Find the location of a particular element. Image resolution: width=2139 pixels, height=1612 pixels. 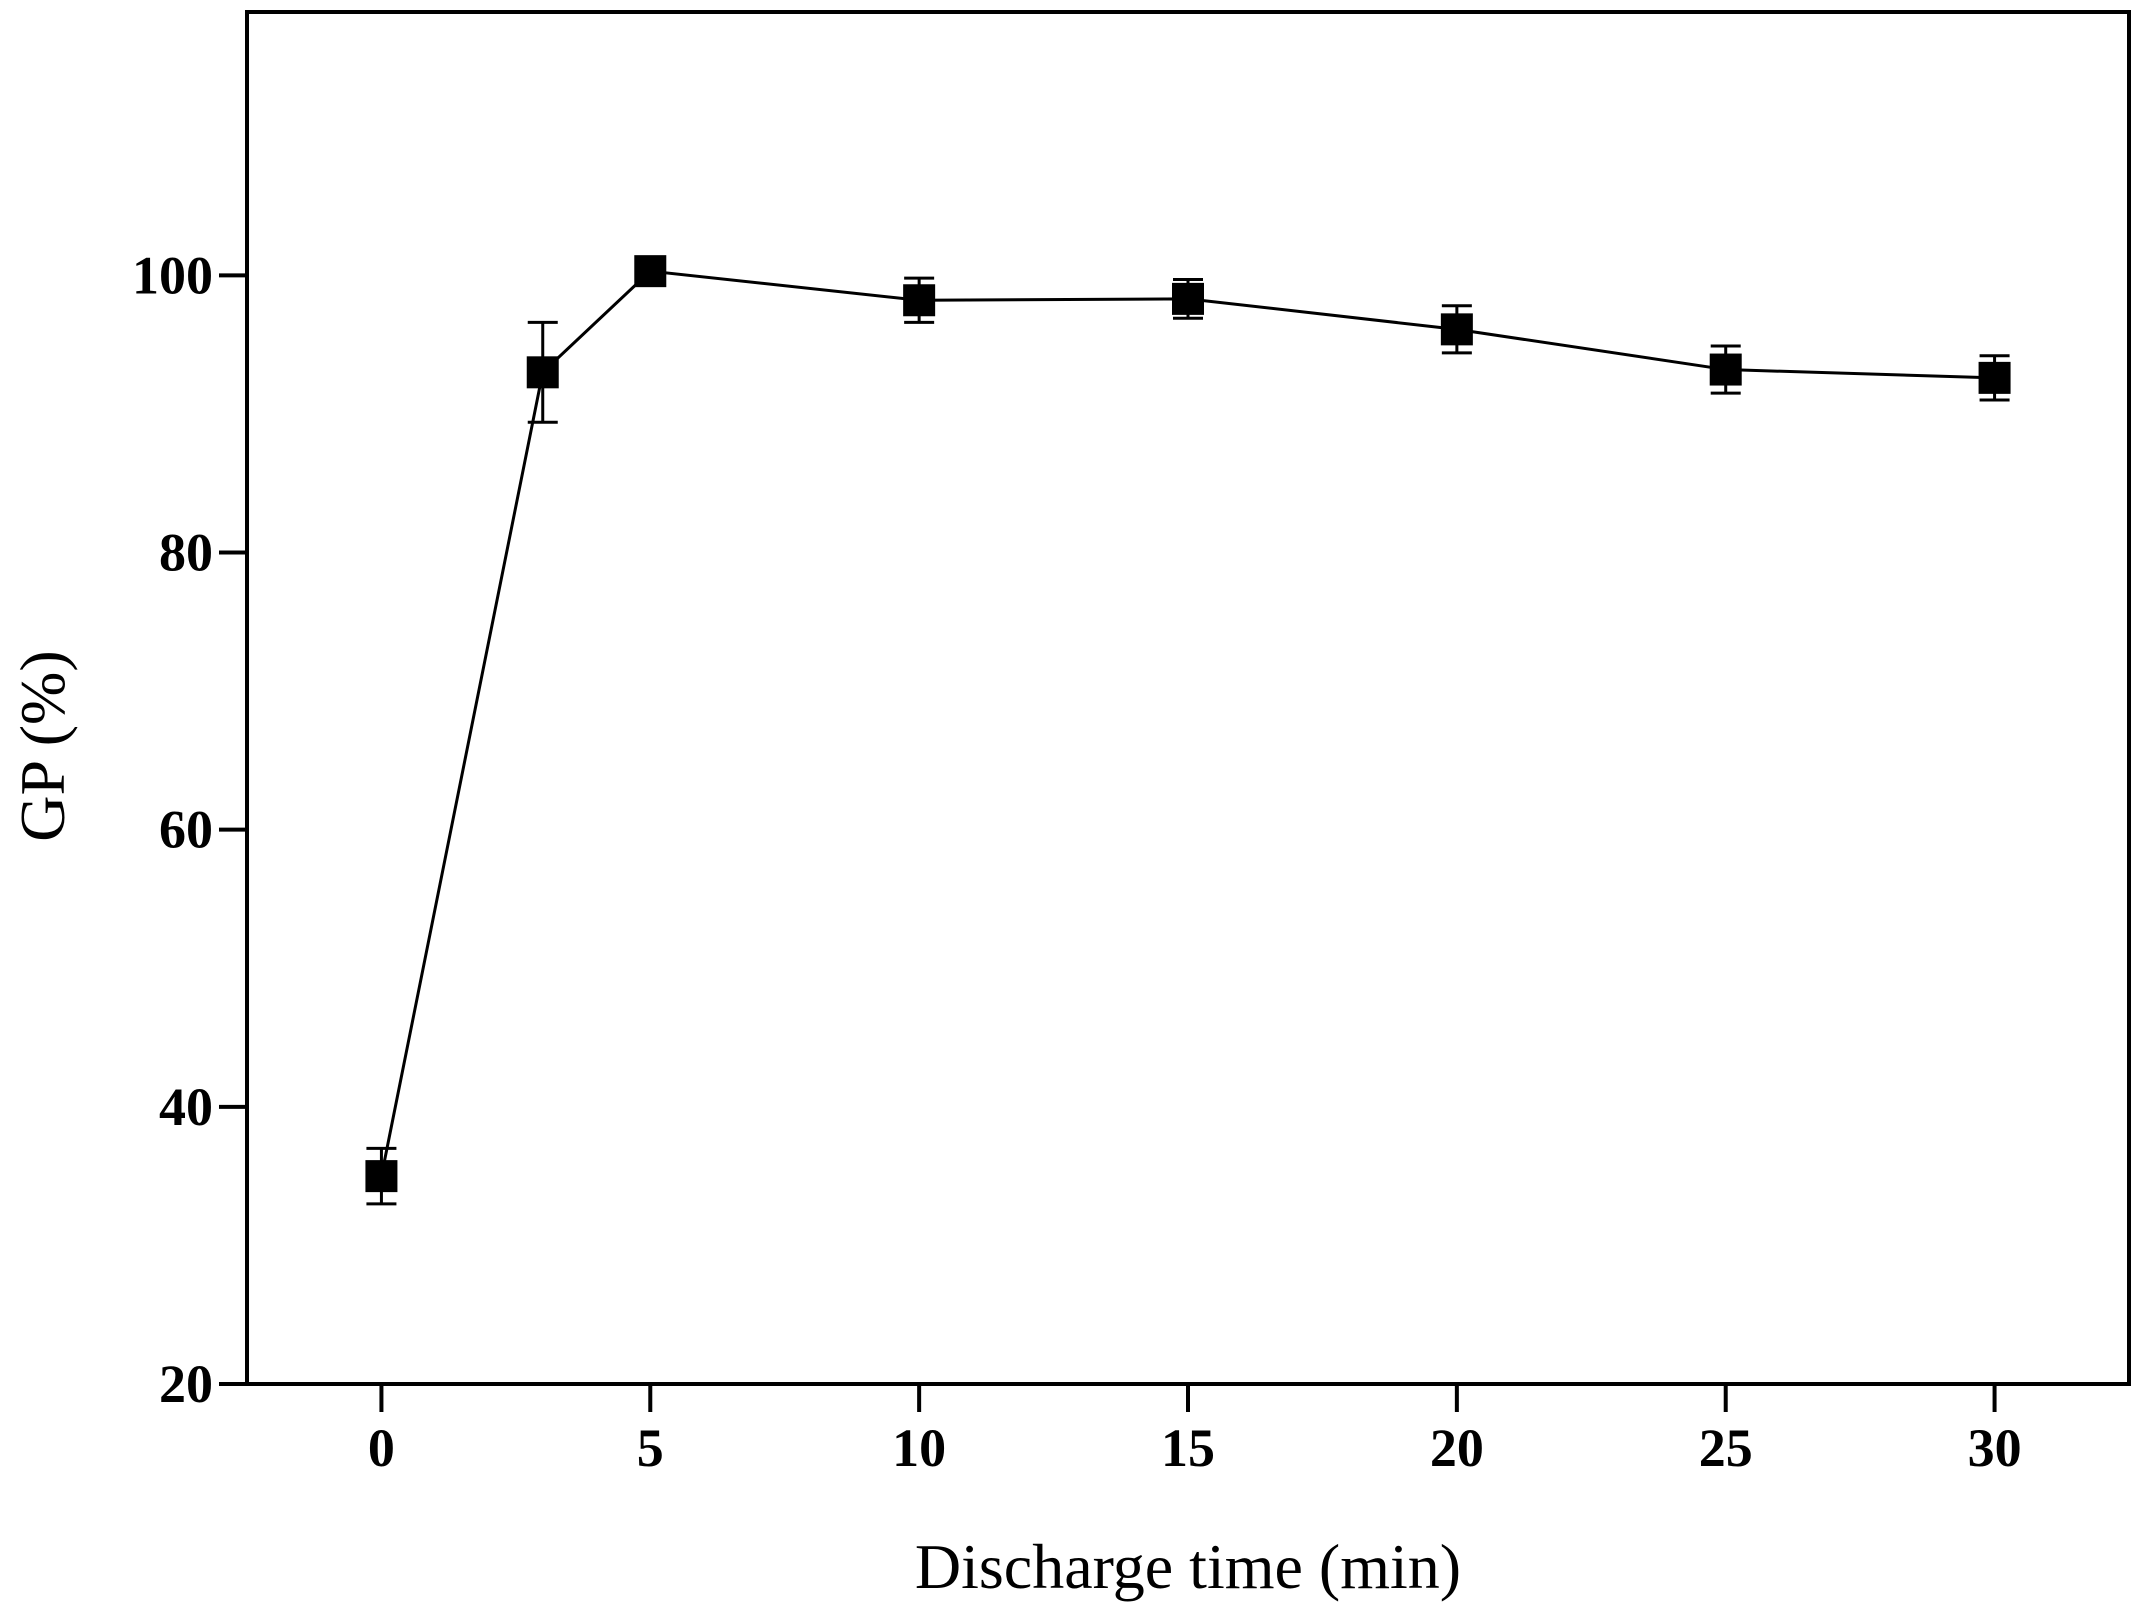

y-axis-ticks: 20 40 60 80 100 is located at coordinates (189, 829).